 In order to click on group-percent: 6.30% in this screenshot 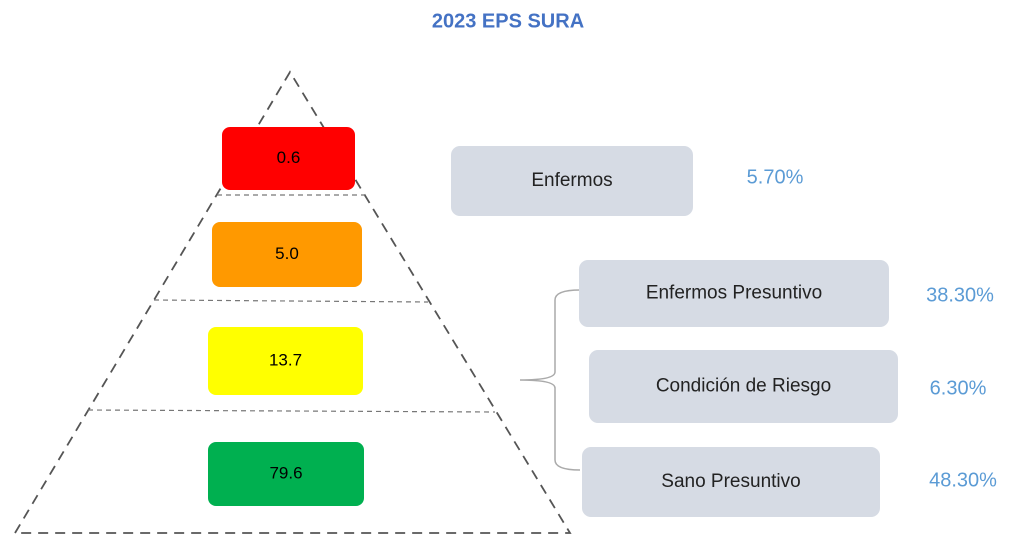, I will do `click(958, 388)`.